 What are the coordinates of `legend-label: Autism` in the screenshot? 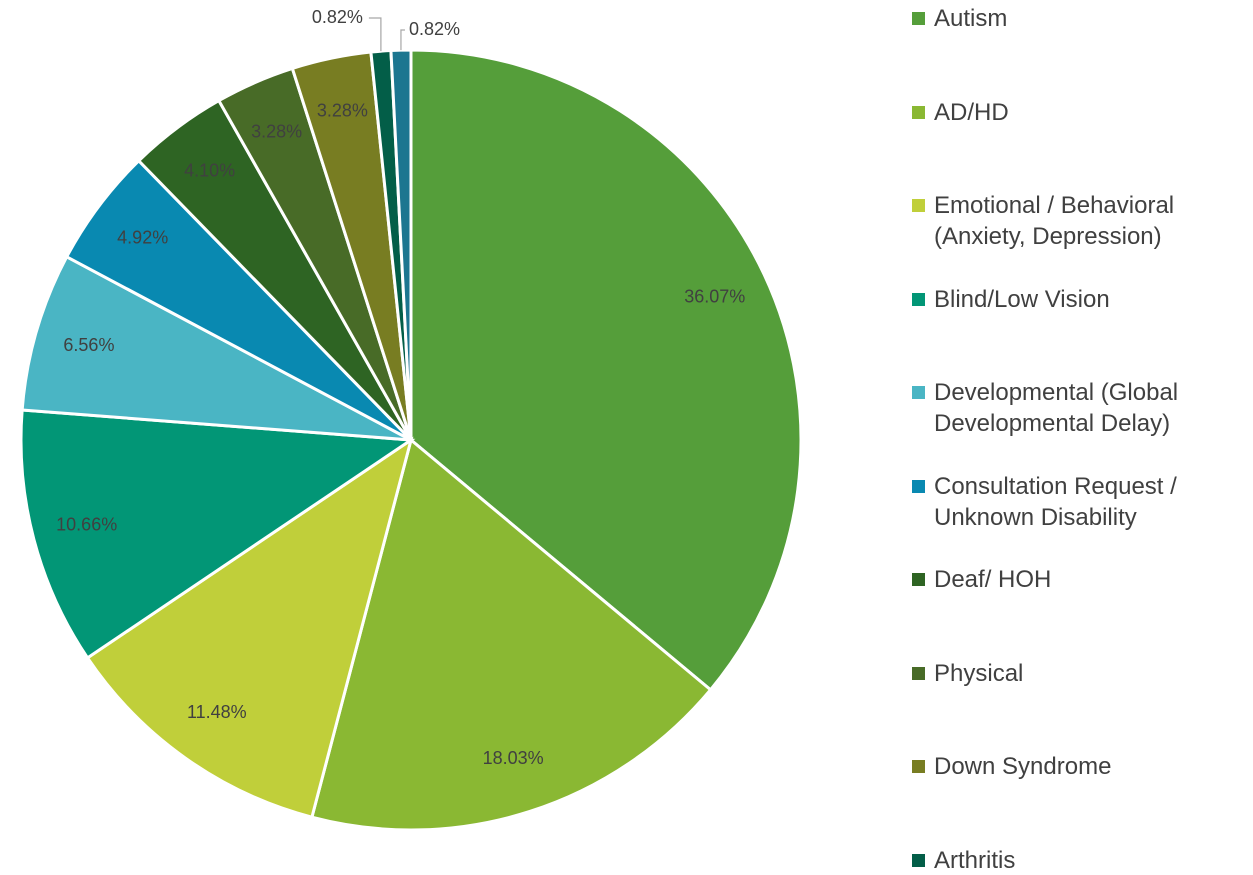 It's located at (971, 18).